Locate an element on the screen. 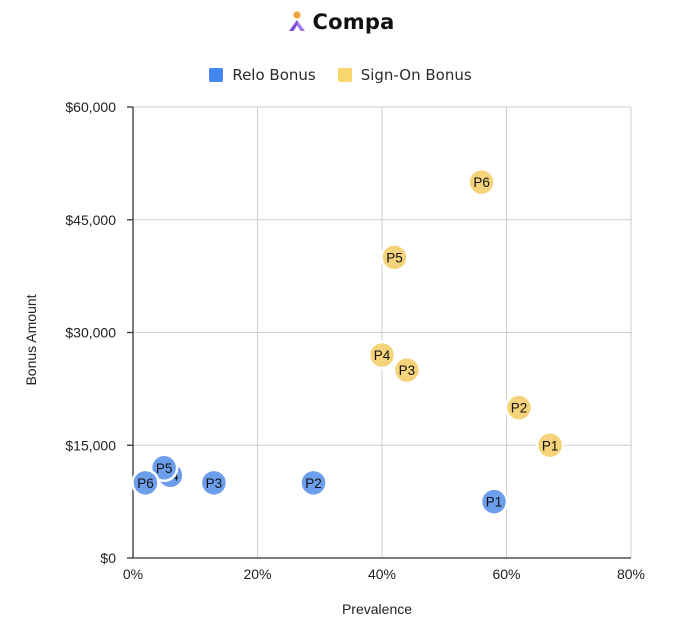  point-signon-p4: P4 is located at coordinates (382, 355).